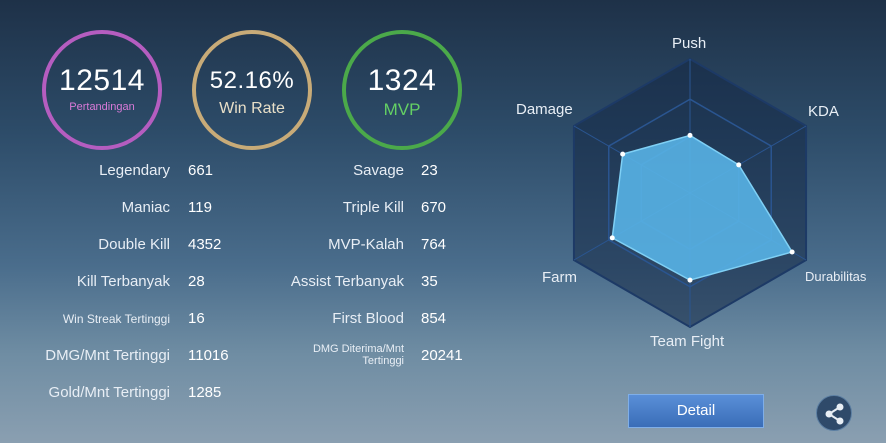 The width and height of the screenshot is (886, 443). Describe the element at coordinates (429, 170) in the screenshot. I see `stat-value-savage: 23` at that location.